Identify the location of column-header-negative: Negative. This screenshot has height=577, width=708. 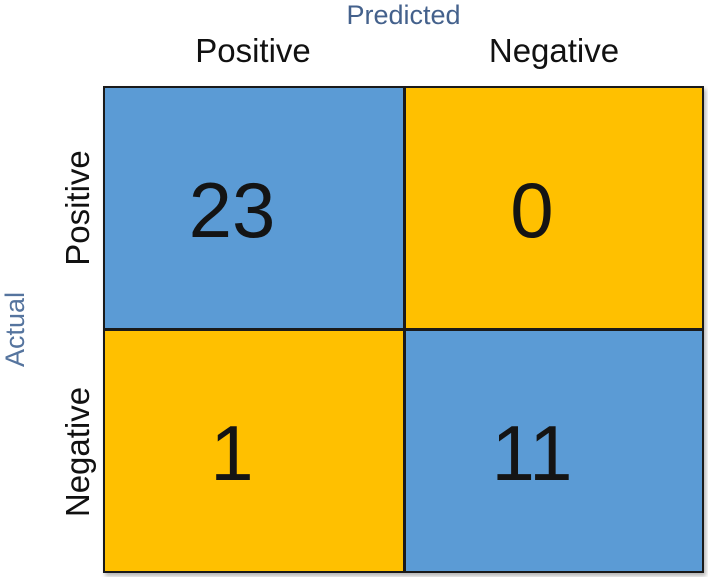
(554, 50).